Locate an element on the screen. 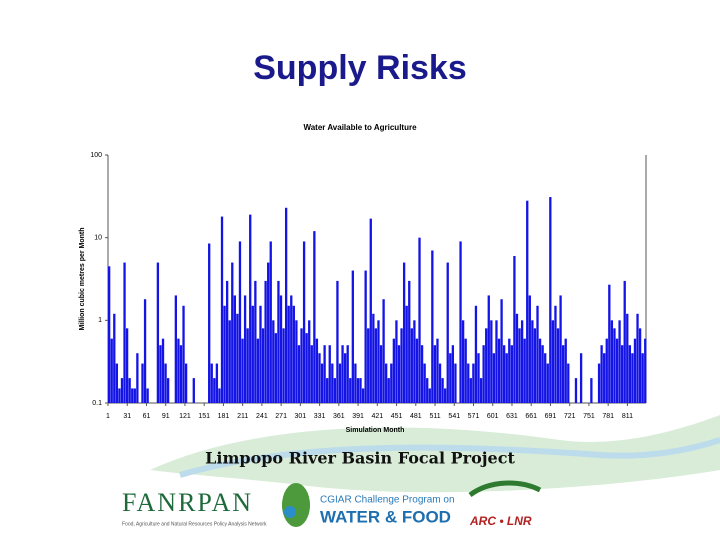 The image size is (720, 540). x-tick-label: 511 is located at coordinates (434, 416).